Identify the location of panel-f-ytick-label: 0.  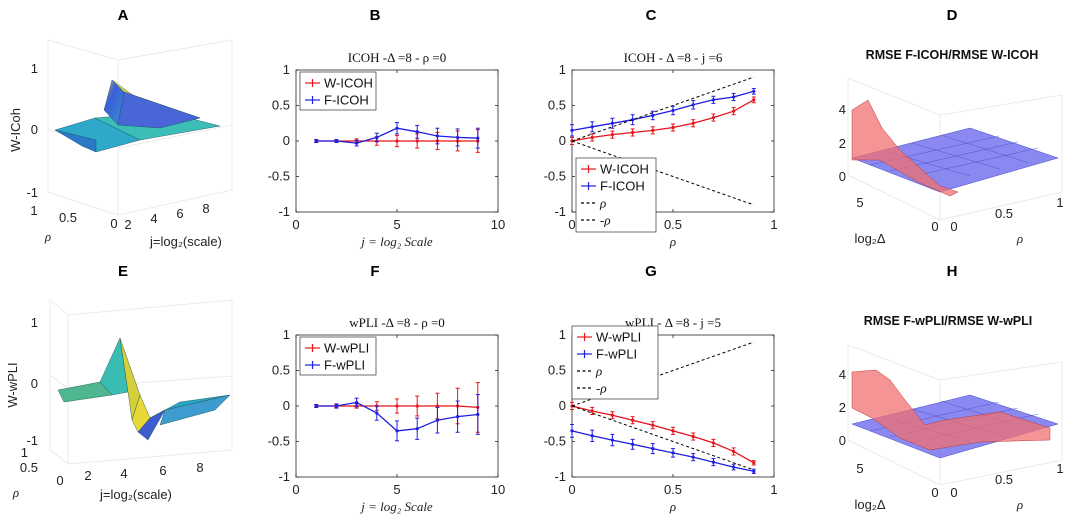
(286, 405).